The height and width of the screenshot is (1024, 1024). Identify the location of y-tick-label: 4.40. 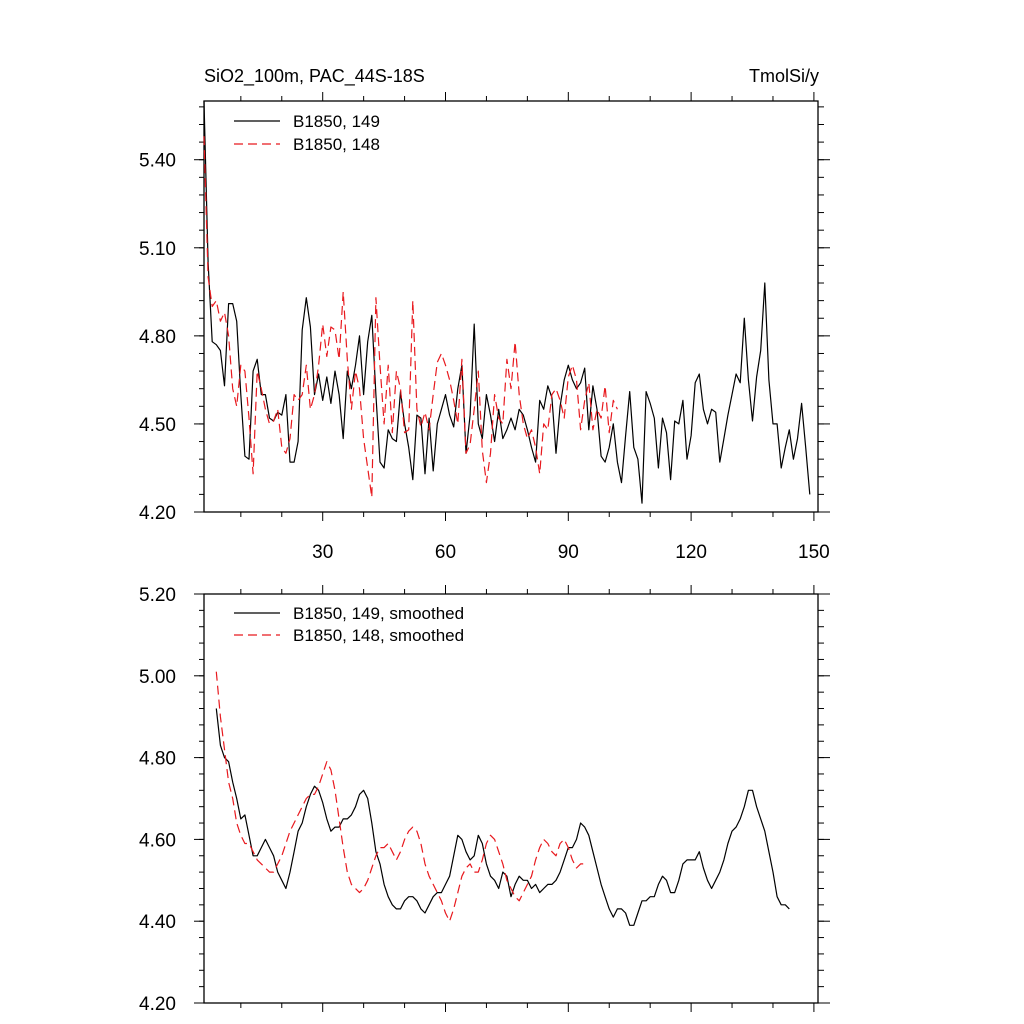
(157, 922).